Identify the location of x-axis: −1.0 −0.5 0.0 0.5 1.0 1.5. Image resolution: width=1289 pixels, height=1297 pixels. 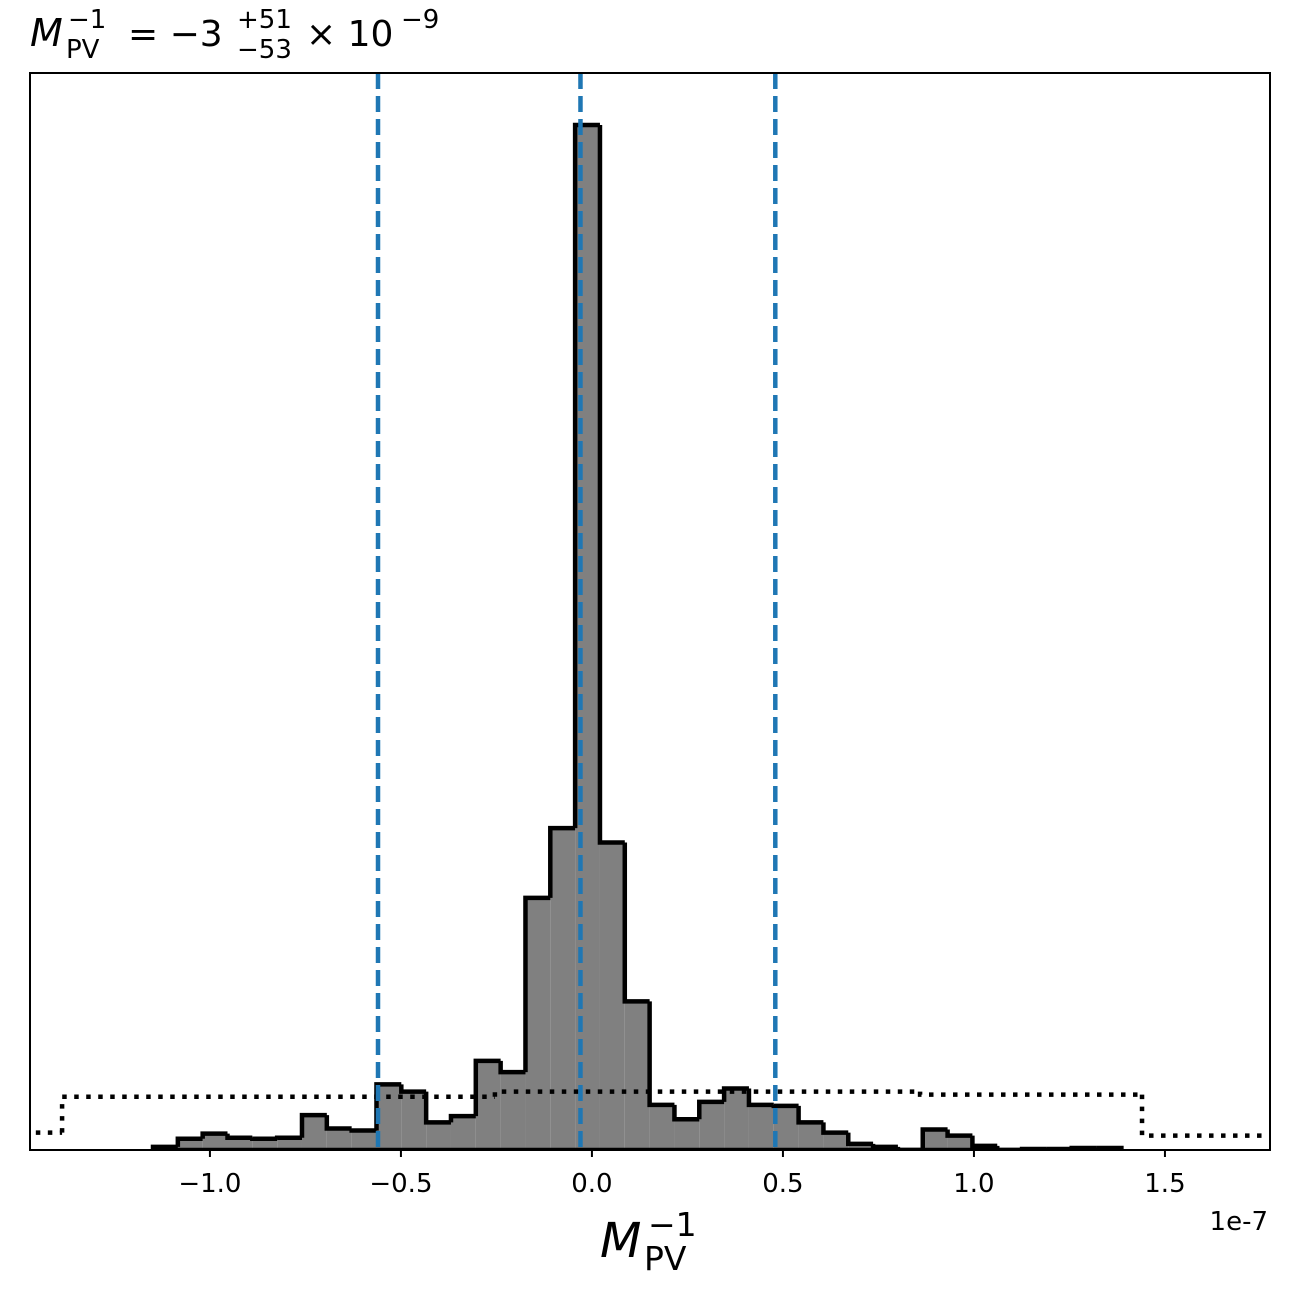
(682, 1174).